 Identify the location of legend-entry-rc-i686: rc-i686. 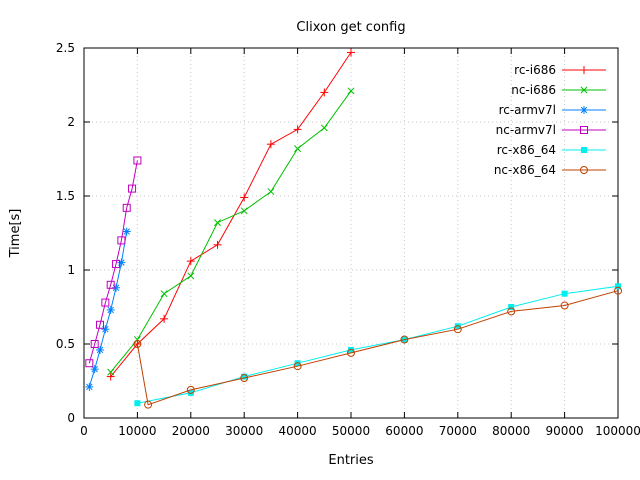
(560, 70).